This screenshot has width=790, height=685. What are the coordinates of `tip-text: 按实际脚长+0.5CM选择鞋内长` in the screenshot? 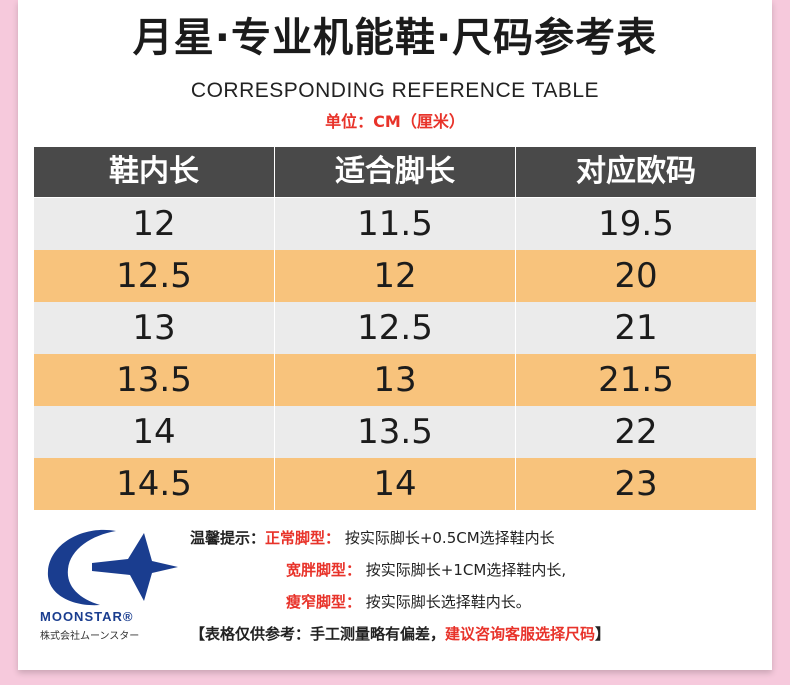 It's located at (449, 538).